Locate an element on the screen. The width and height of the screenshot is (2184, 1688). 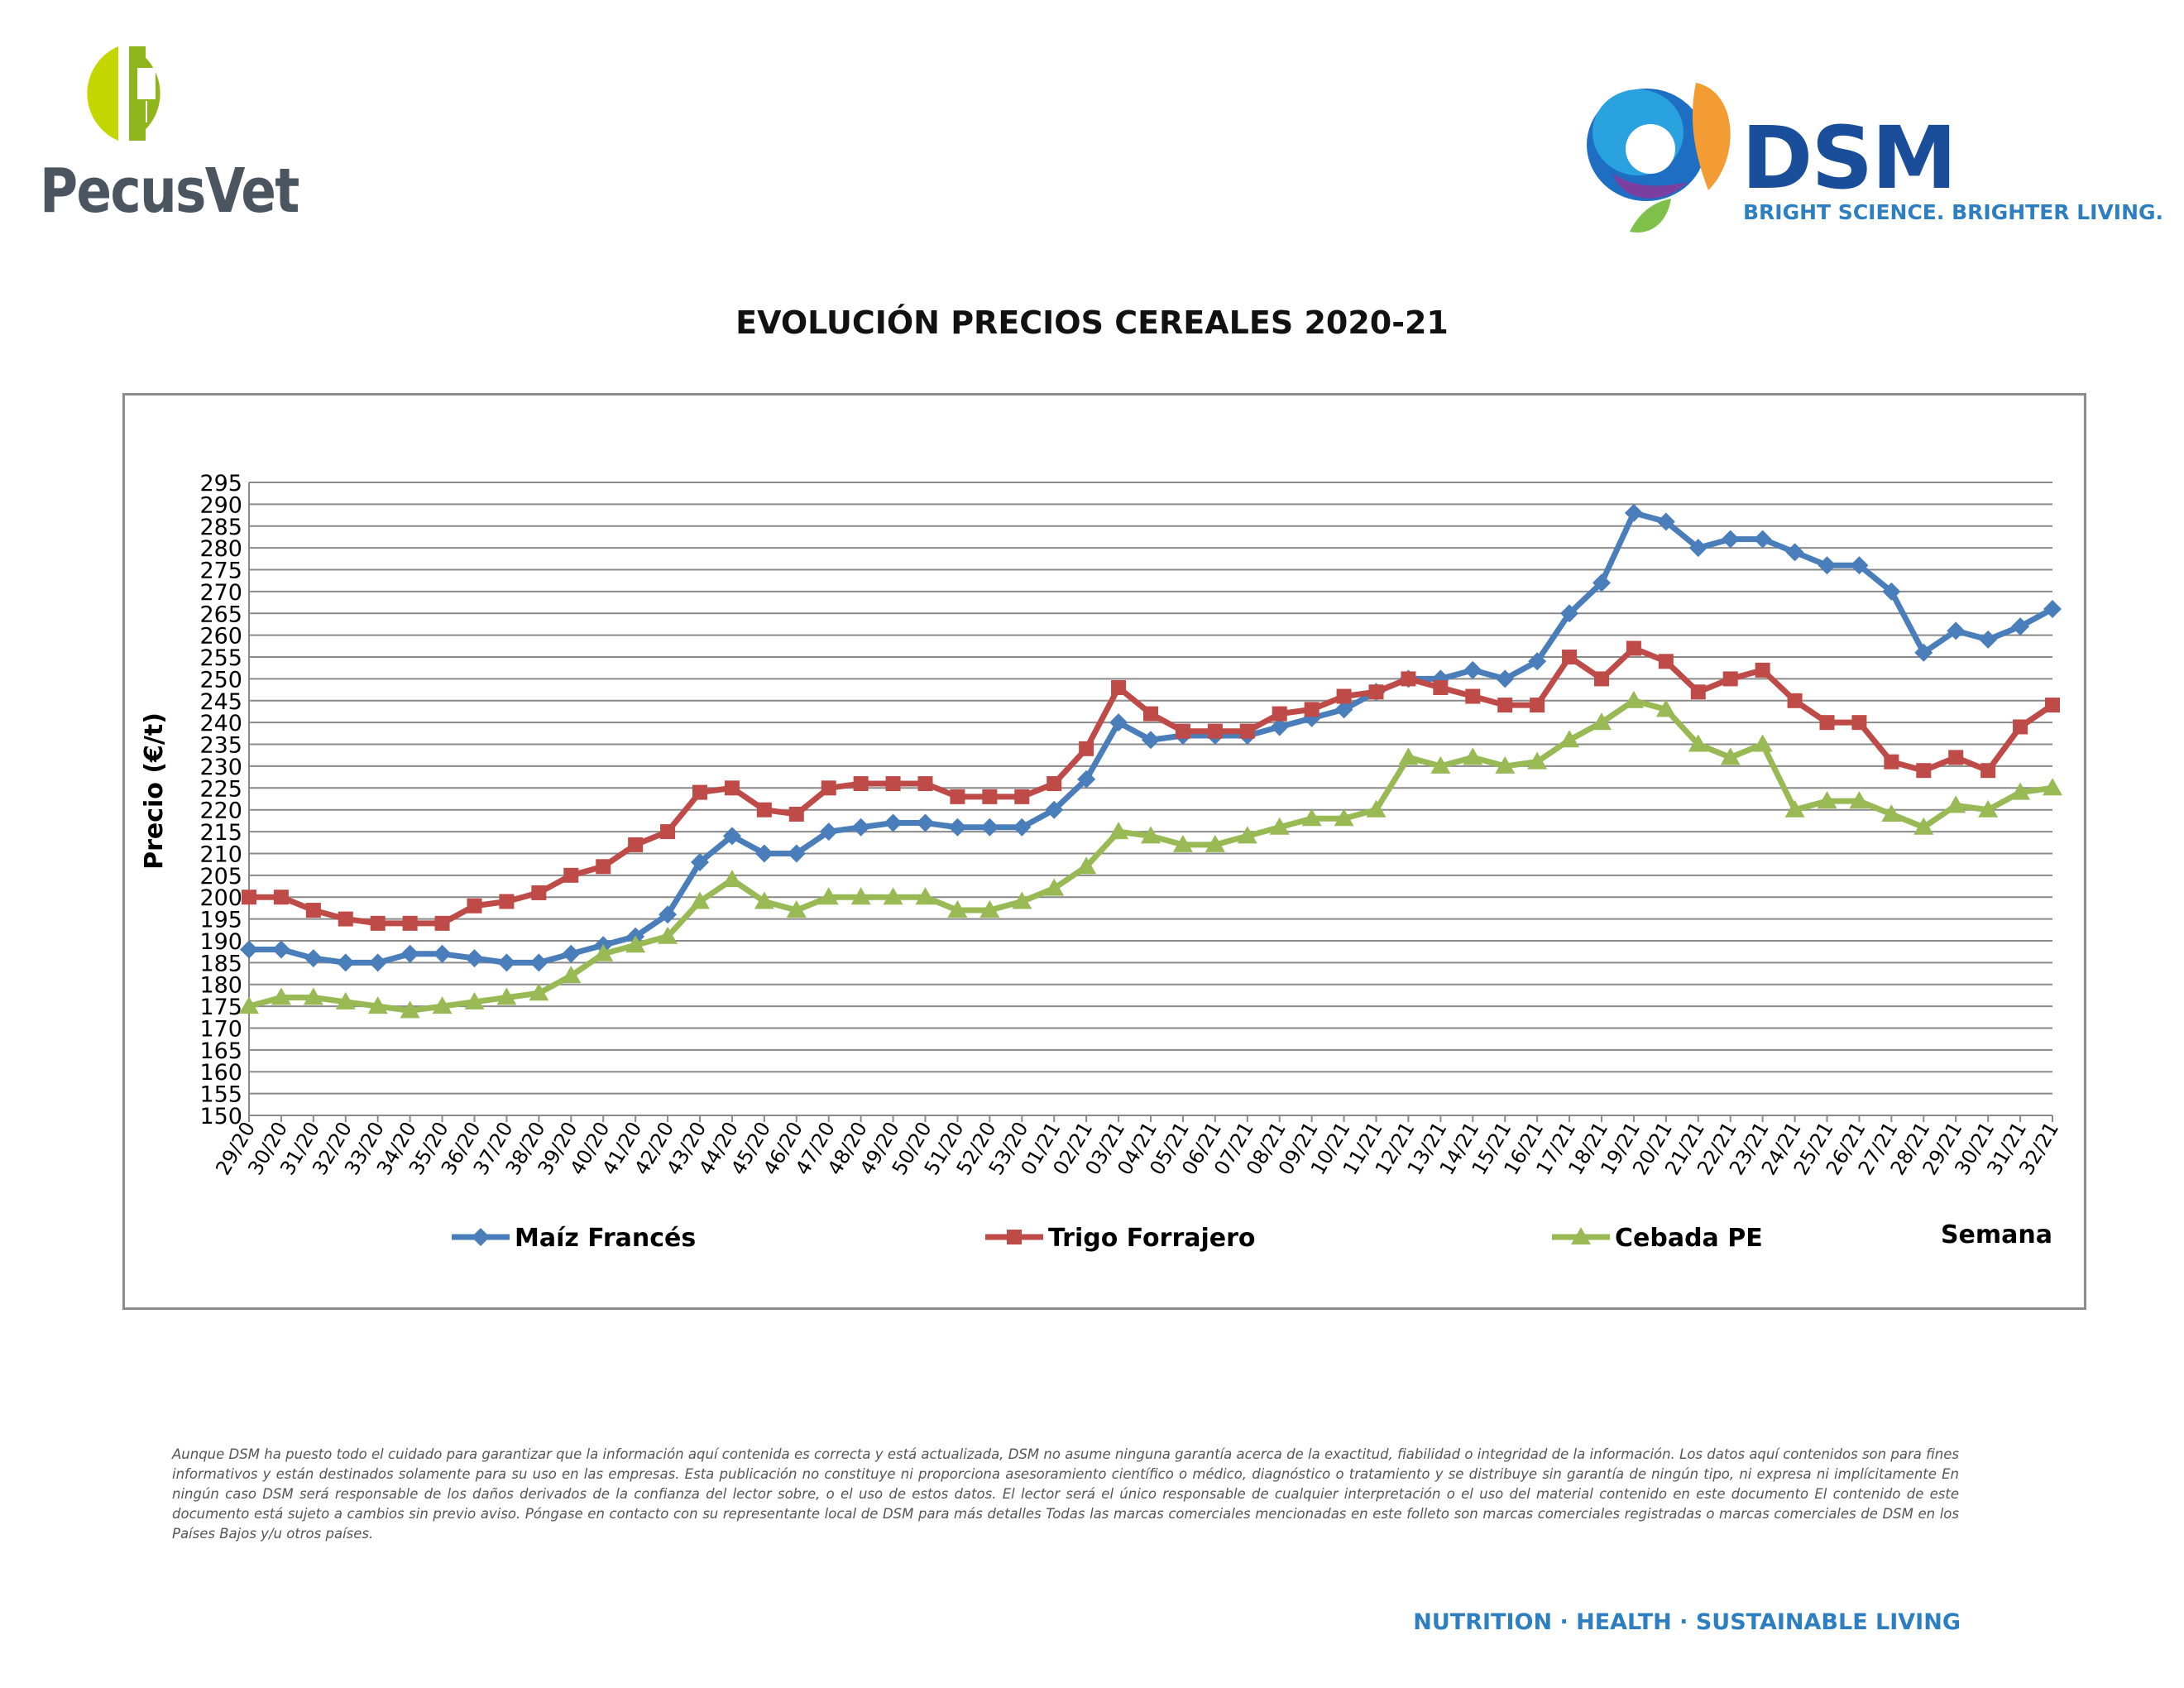
y-tick-label: 225 is located at coordinates (220, 789).